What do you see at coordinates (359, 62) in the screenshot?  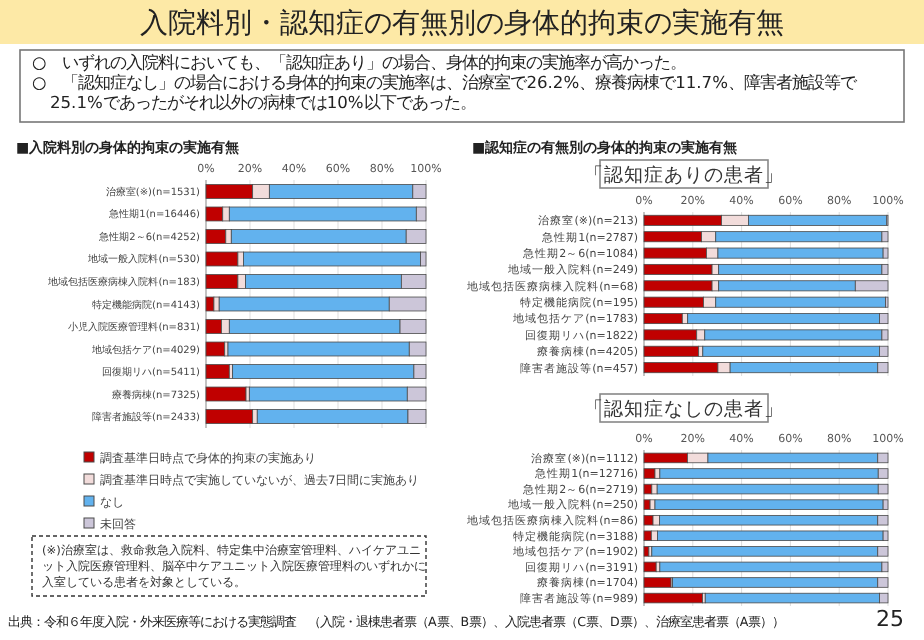 I see `text: ○ いずれの入院料においても、「認知症あり」の場合、身体的拘束の実施率が高かった。` at bounding box center [359, 62].